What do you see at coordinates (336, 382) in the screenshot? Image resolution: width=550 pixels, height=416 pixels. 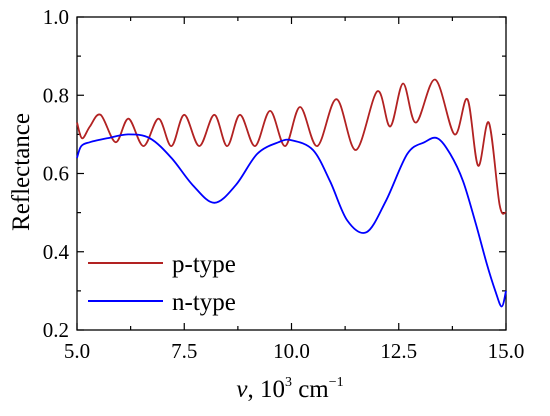 I see `x-axis-unit2-exponent: −1` at bounding box center [336, 382].